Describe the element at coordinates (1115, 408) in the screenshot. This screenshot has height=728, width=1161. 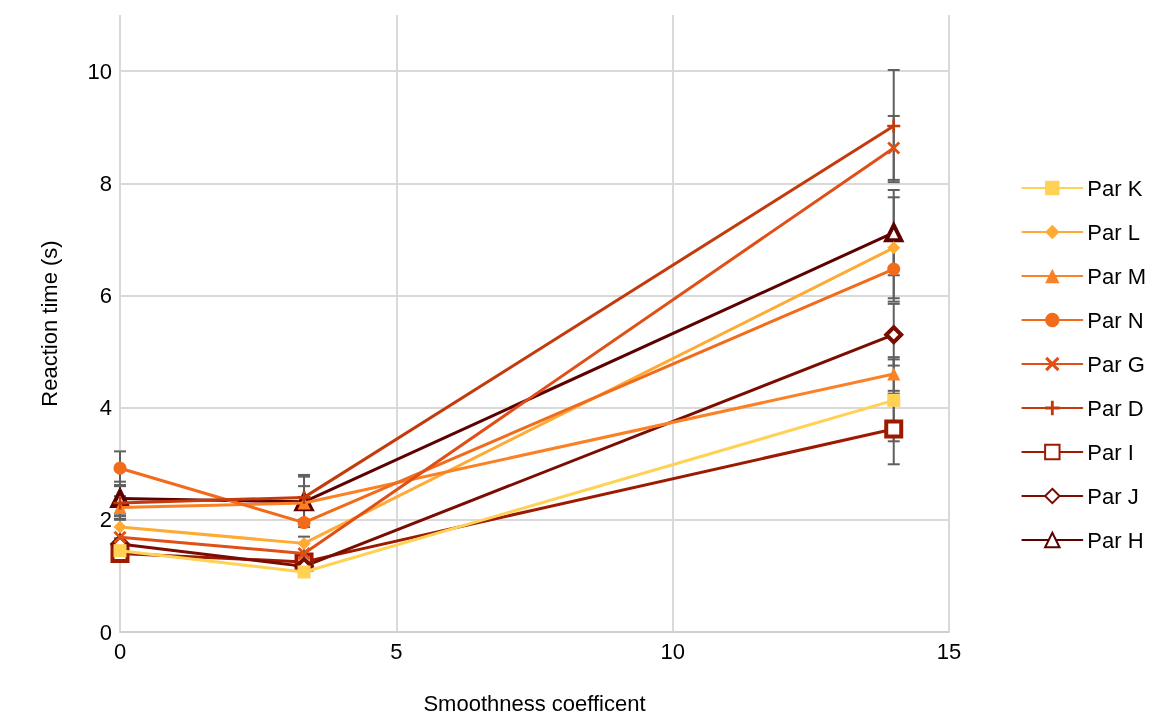
I see `legend-label: Par D` at that location.